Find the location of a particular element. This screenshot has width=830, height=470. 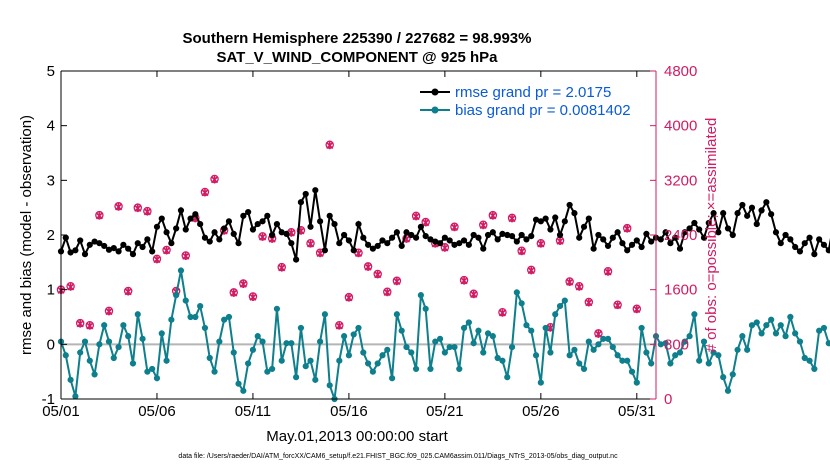

x-tick-label: 05/21 is located at coordinates (445, 411).